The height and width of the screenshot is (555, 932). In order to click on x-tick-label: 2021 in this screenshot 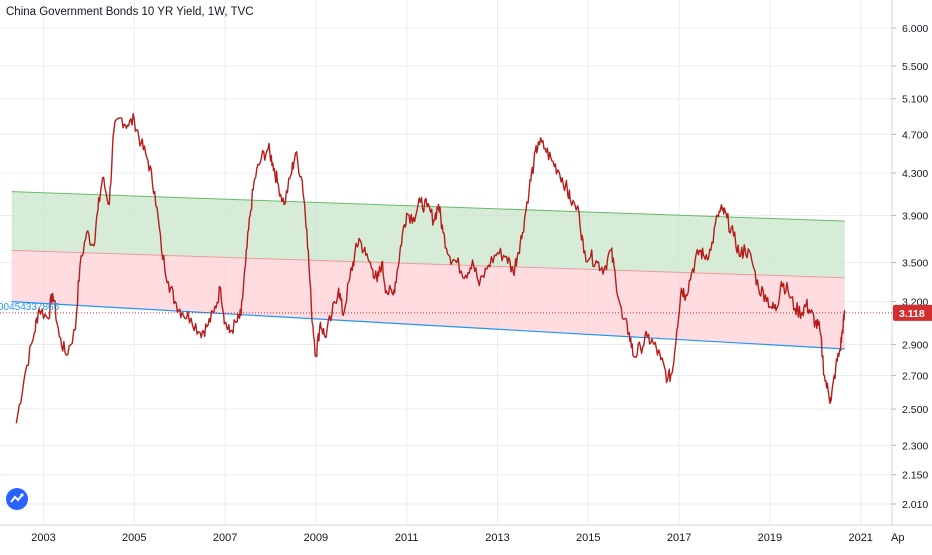, I will do `click(860, 538)`.